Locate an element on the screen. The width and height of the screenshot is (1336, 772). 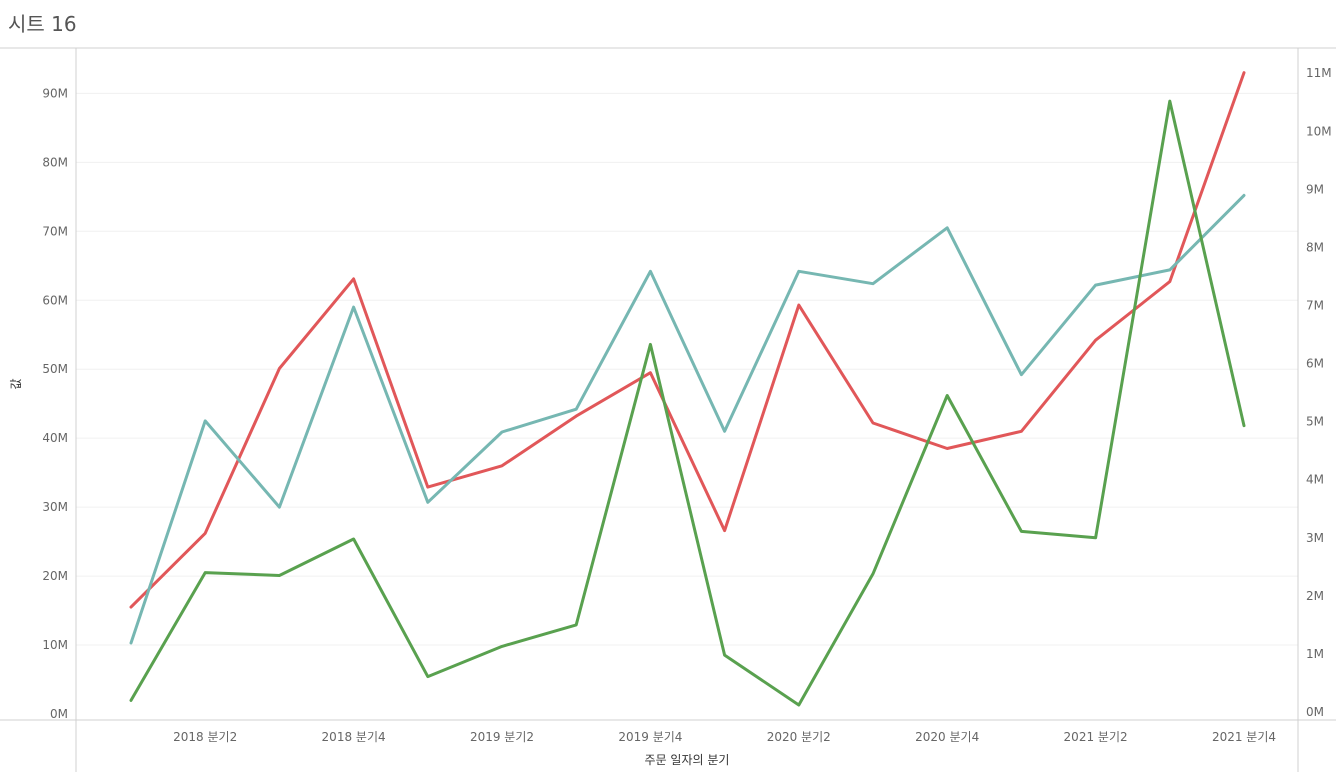
x-tick-label: 2019 분기4 is located at coordinates (650, 737).